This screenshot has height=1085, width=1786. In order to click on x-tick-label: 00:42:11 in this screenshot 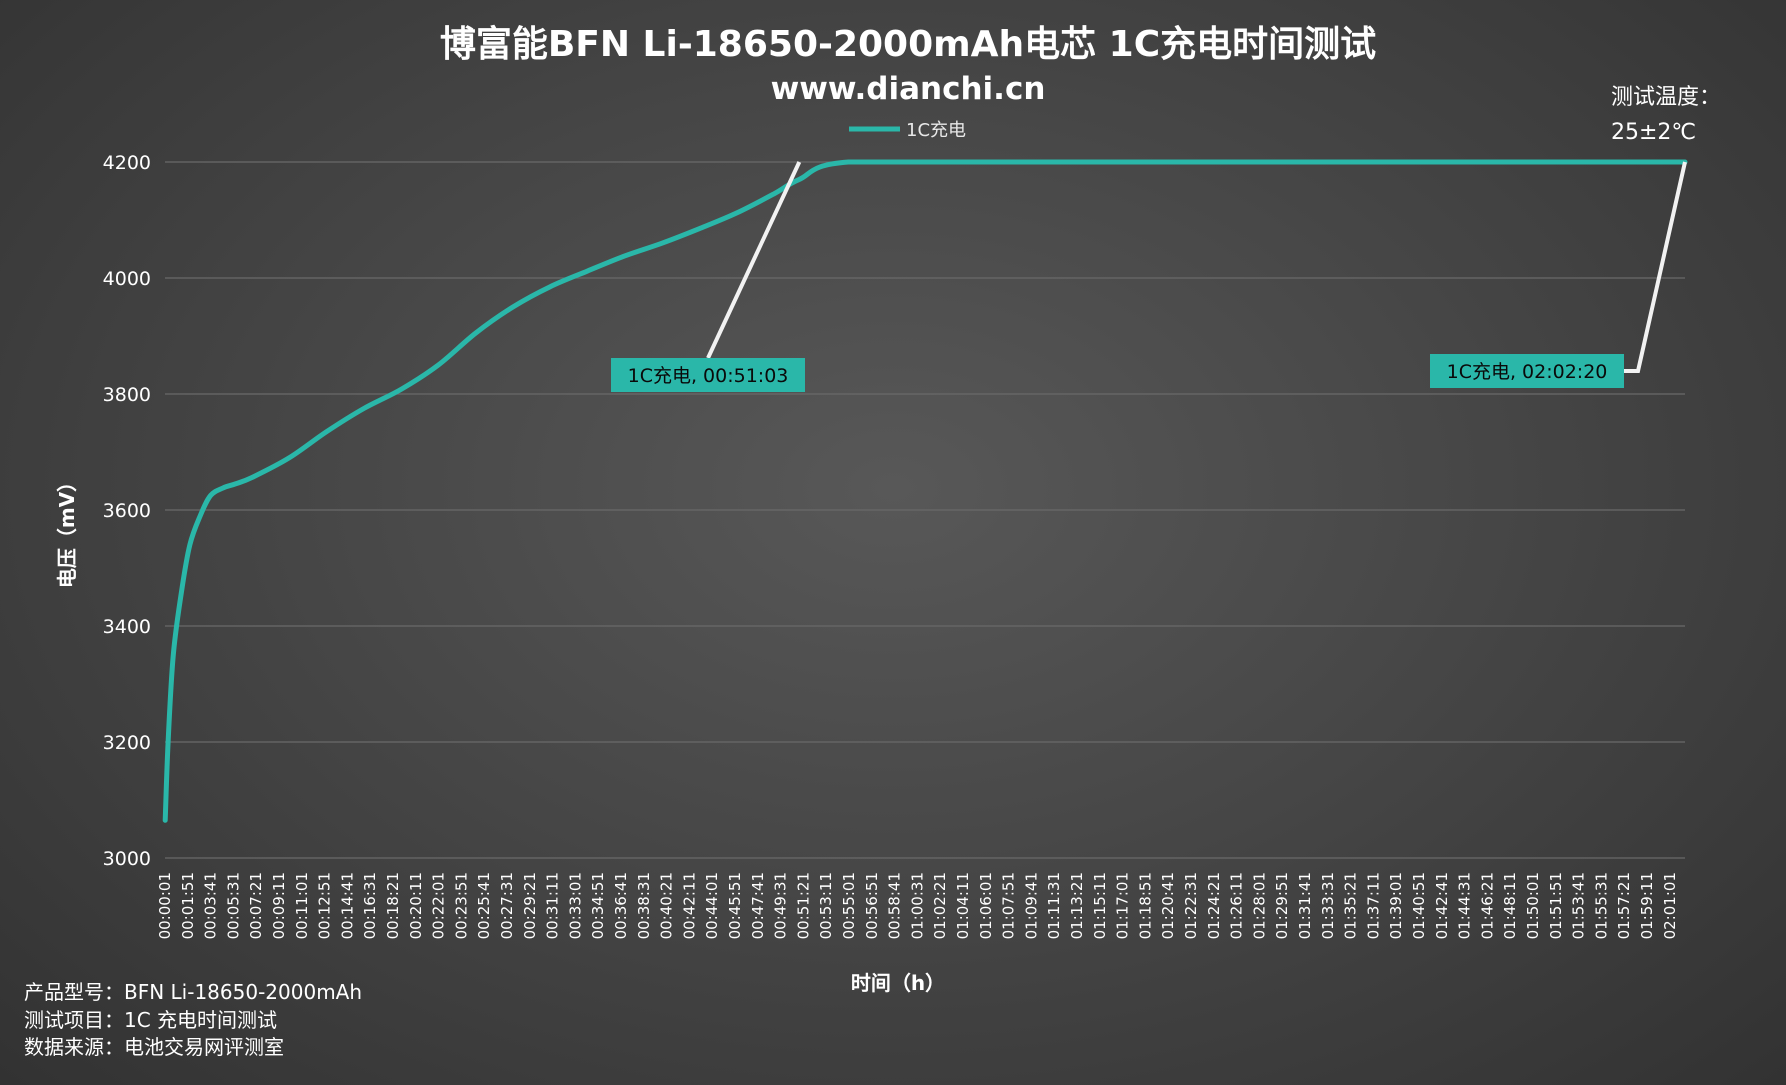, I will do `click(689, 905)`.